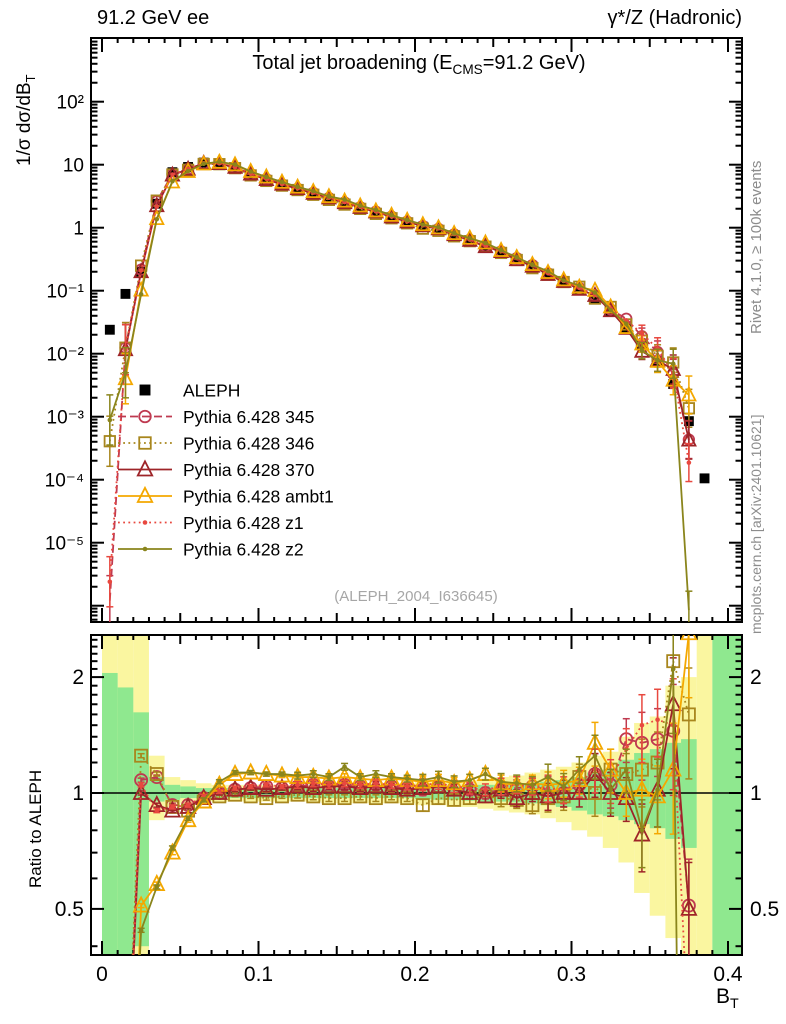  Describe the element at coordinates (30, 78) in the screenshot. I see `main-y-axis-label-subscript: T` at that location.